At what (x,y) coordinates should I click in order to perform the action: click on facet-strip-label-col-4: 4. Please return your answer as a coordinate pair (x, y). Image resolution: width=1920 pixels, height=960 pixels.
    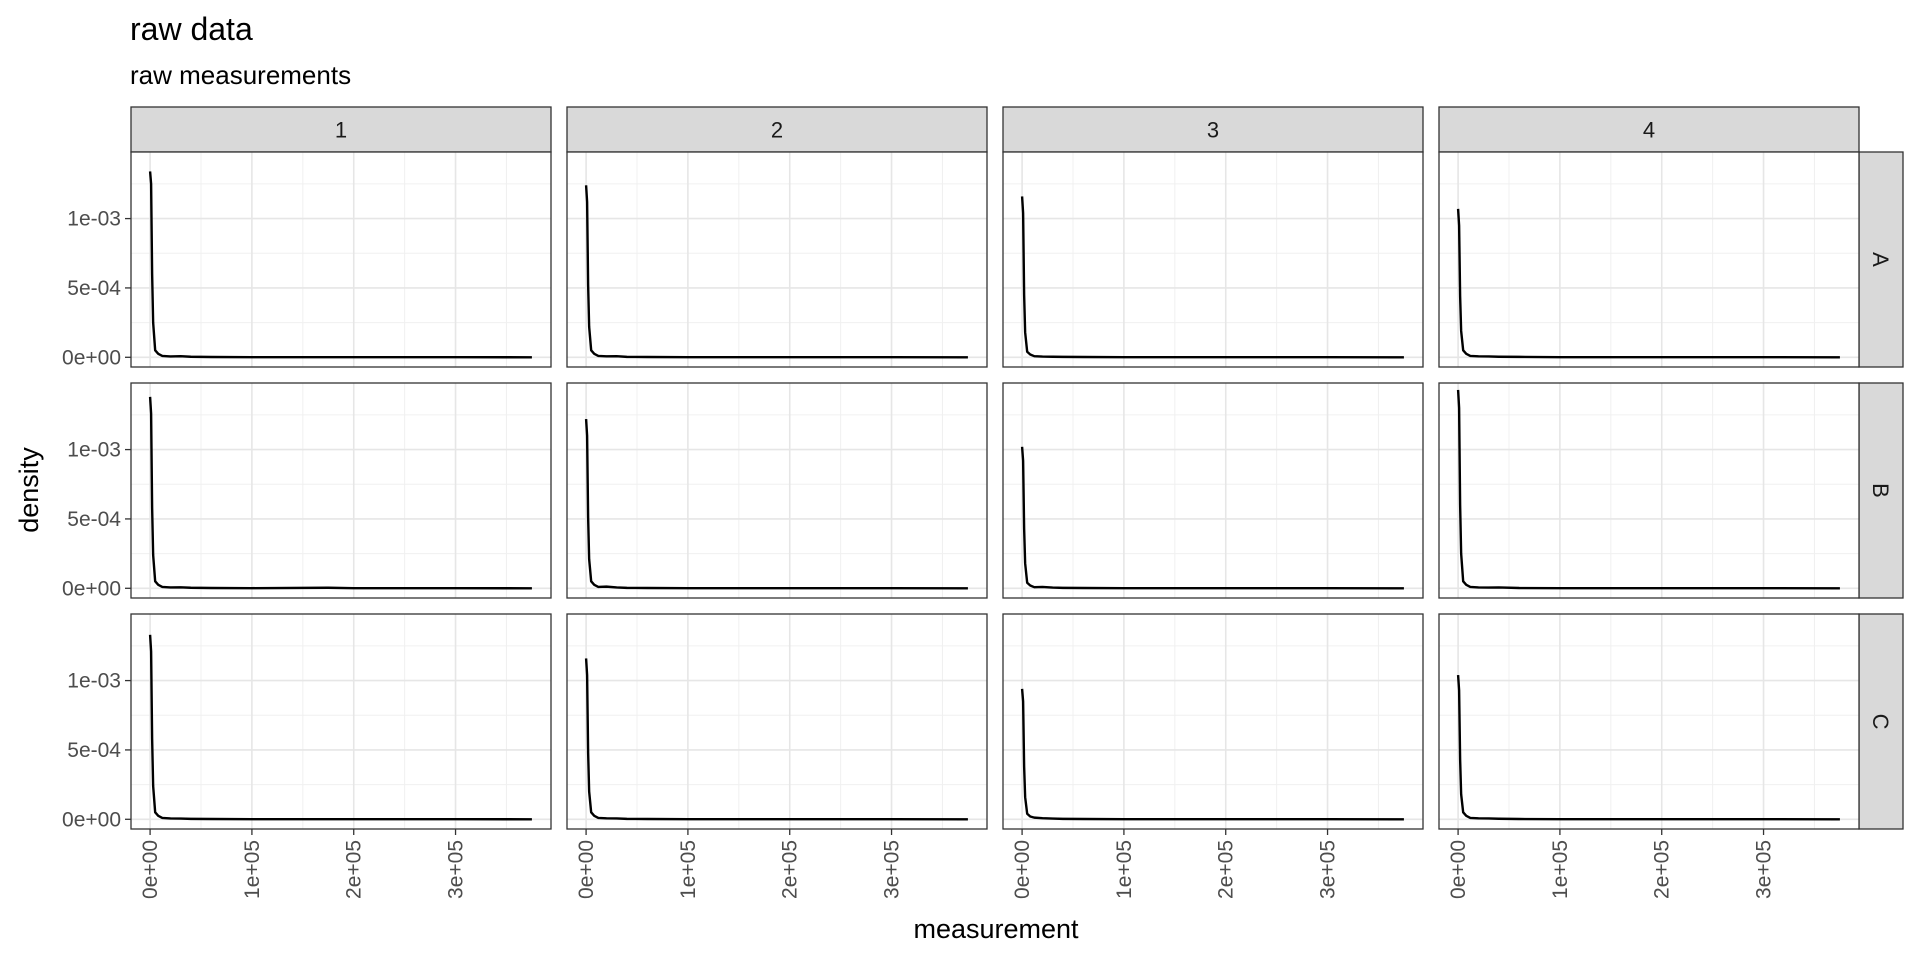
    Looking at the image, I should click on (1649, 130).